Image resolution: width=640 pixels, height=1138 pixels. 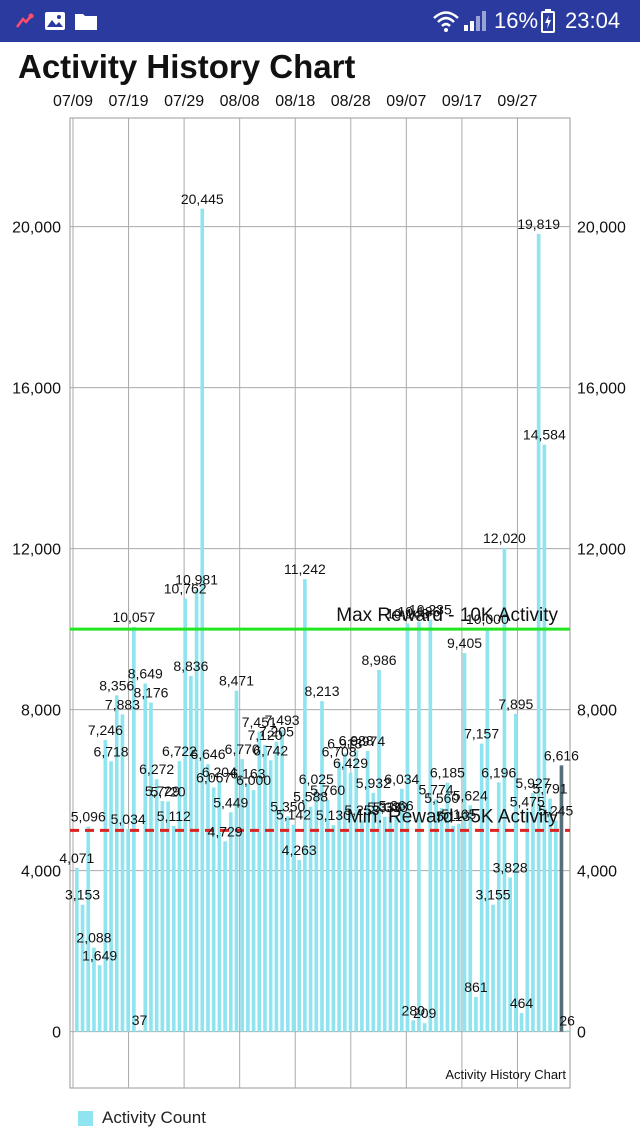 I want to click on data-label: 6,067, so click(x=213, y=777).